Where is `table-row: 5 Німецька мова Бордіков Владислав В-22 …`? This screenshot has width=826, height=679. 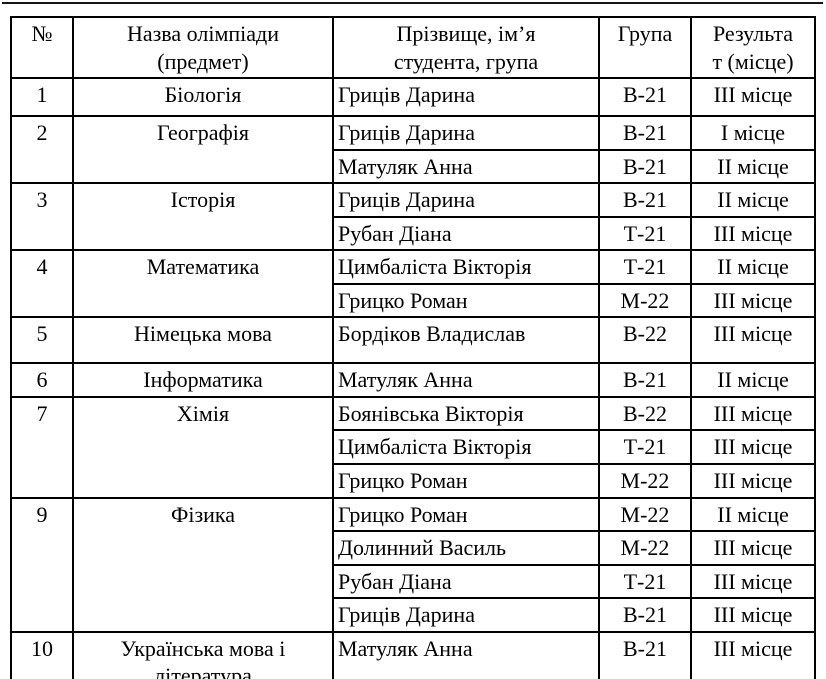 table-row: 5 Німецька мова Бордіков Владислав В-22 … is located at coordinates (413, 340).